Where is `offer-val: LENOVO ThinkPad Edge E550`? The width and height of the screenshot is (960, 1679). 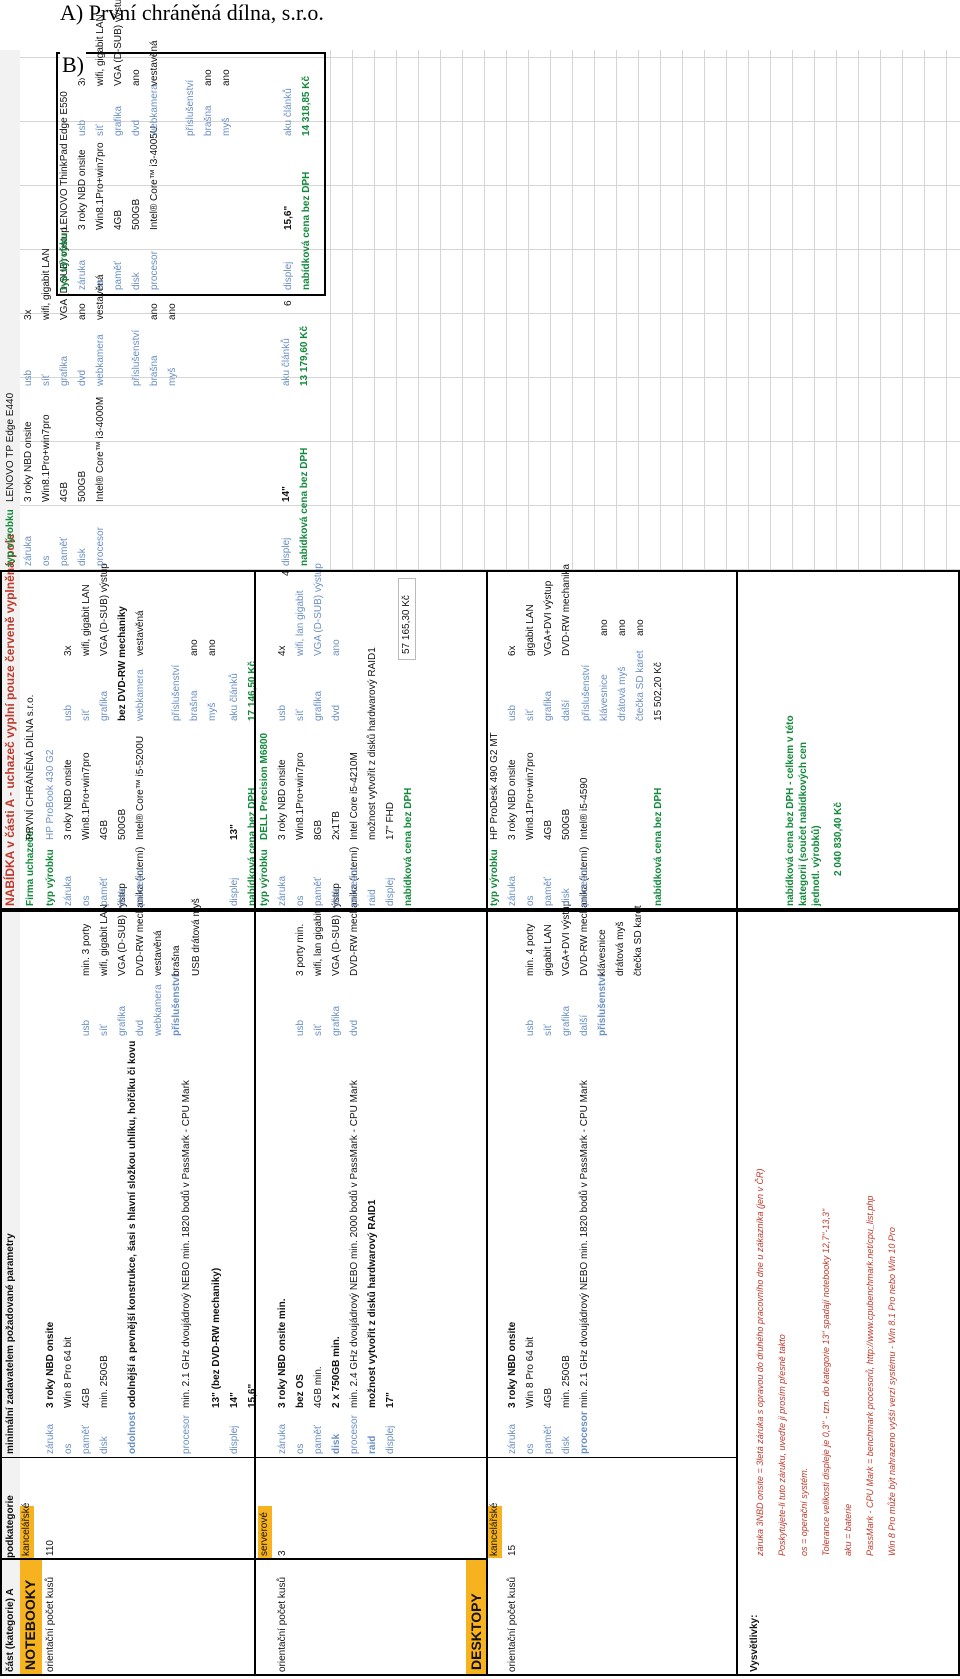 offer-val: LENOVO ThinkPad Edge E550 is located at coordinates (64, 160).